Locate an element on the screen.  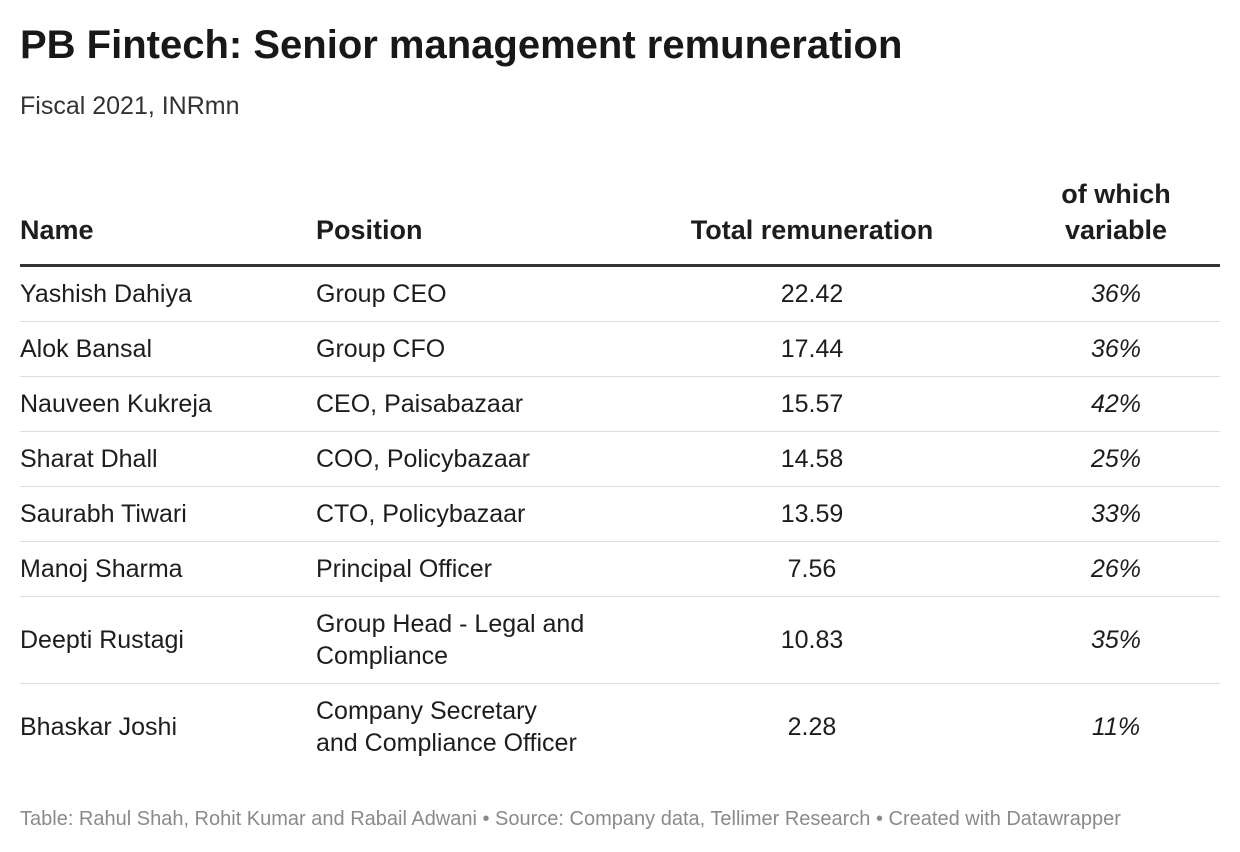
cell-variable-share: 33% is located at coordinates (1116, 514).